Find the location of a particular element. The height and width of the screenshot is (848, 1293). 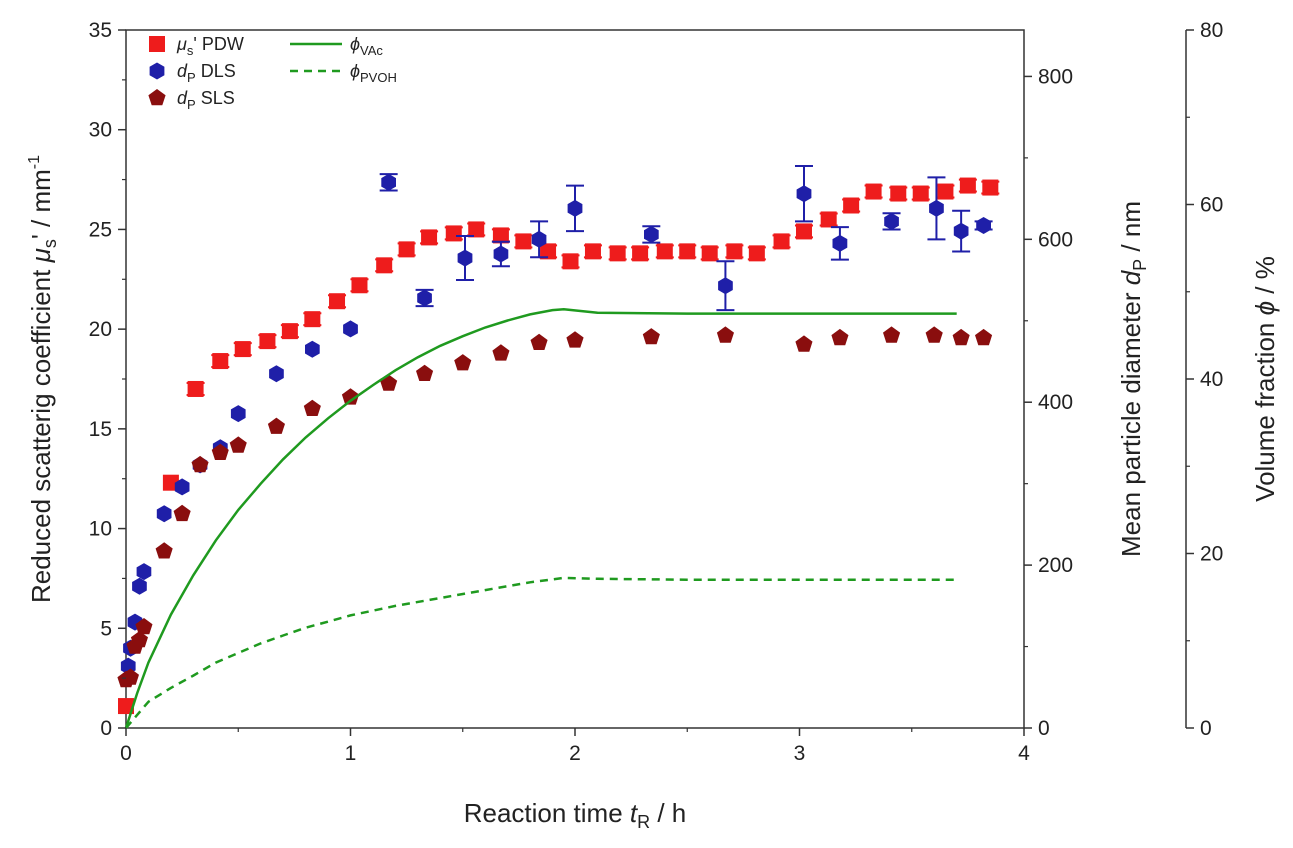

x-axis: 0 1 2 3 4 is located at coordinates (575, 746).